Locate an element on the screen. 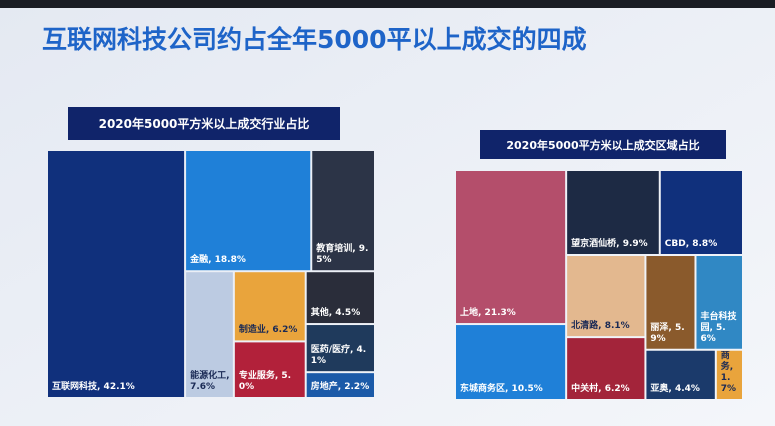  cell-label: 上地, 21.3% is located at coordinates (488, 313).